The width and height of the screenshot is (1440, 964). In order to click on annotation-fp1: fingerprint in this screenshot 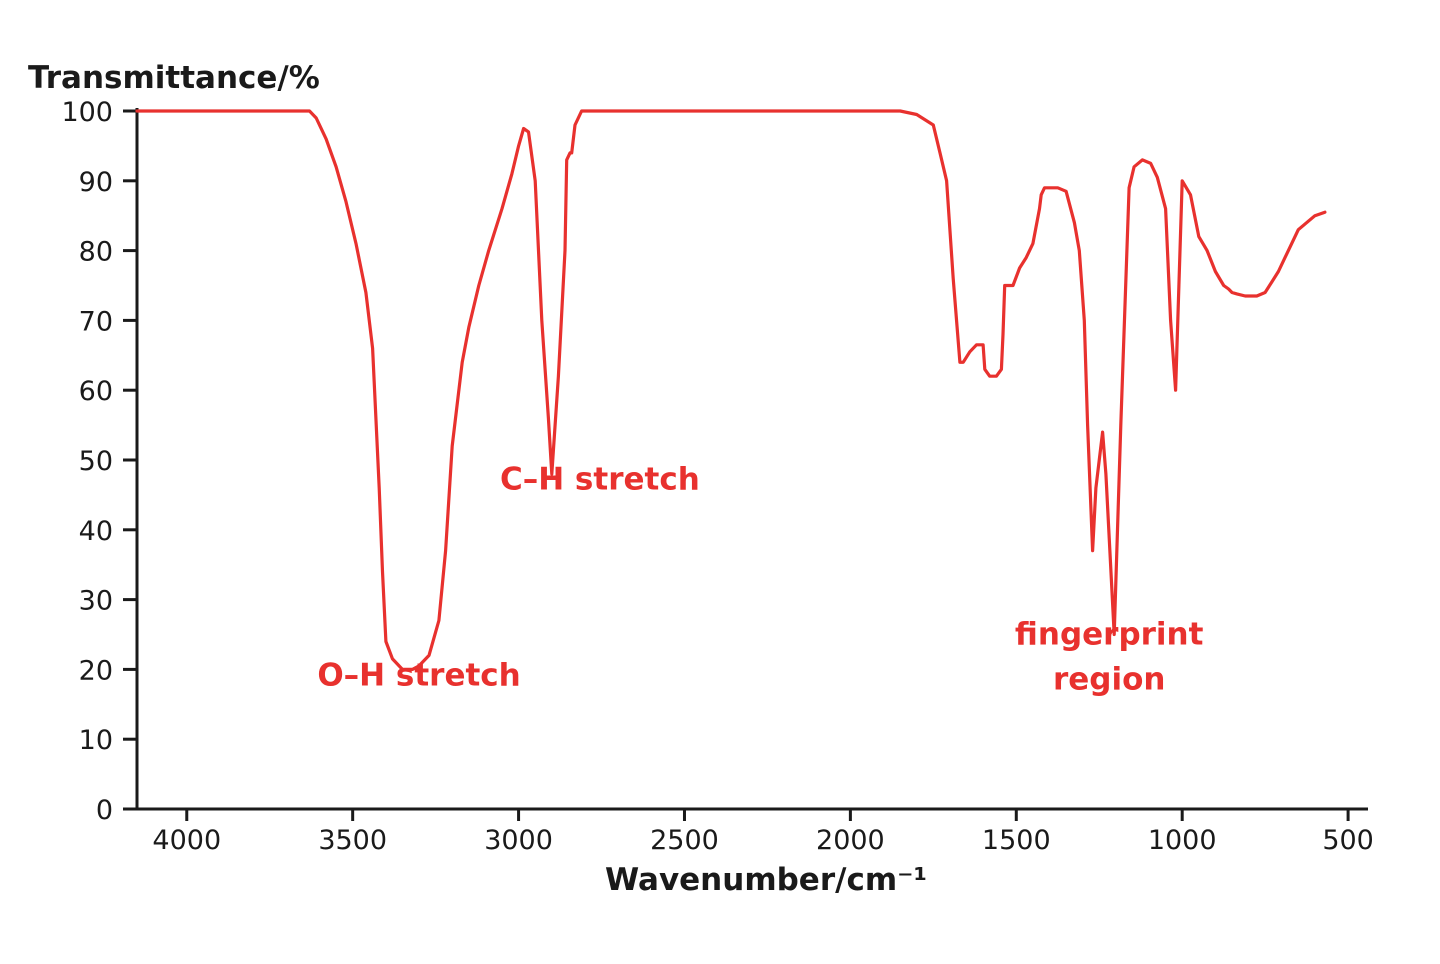, I will do `click(1109, 634)`.